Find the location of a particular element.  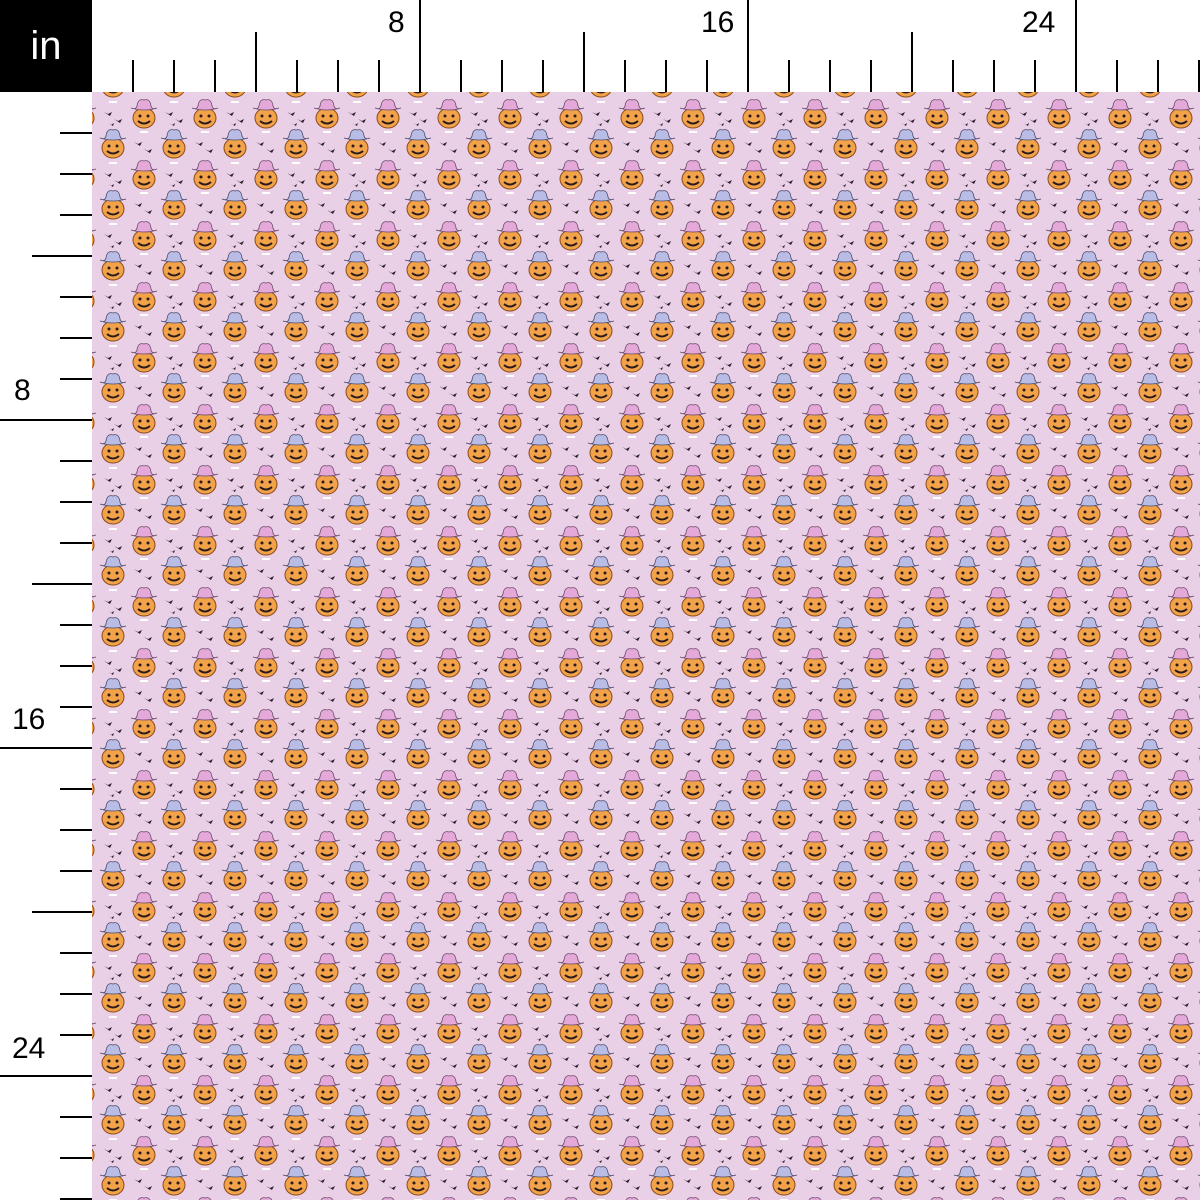

left-ruler-label-16: 16 is located at coordinates (29, 719).